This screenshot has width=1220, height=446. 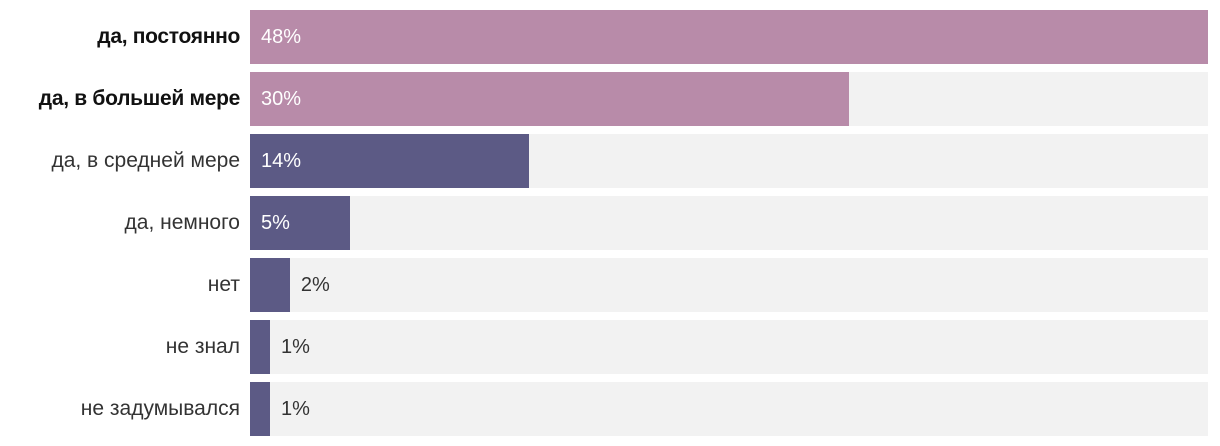 What do you see at coordinates (168, 36) in the screenshot?
I see `category-label: да, постоянно` at bounding box center [168, 36].